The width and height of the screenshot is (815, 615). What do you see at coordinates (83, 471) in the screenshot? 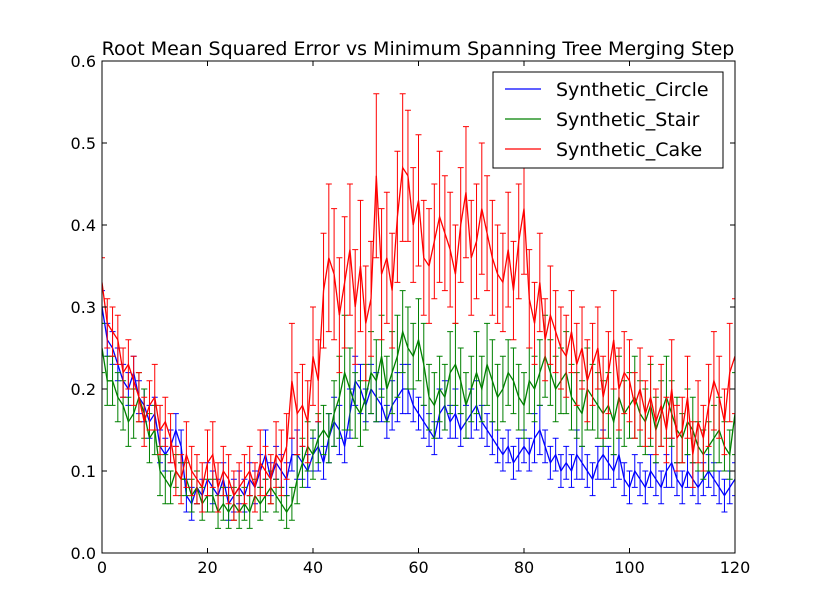
I see `y-tick-label: 0.1` at bounding box center [83, 471].